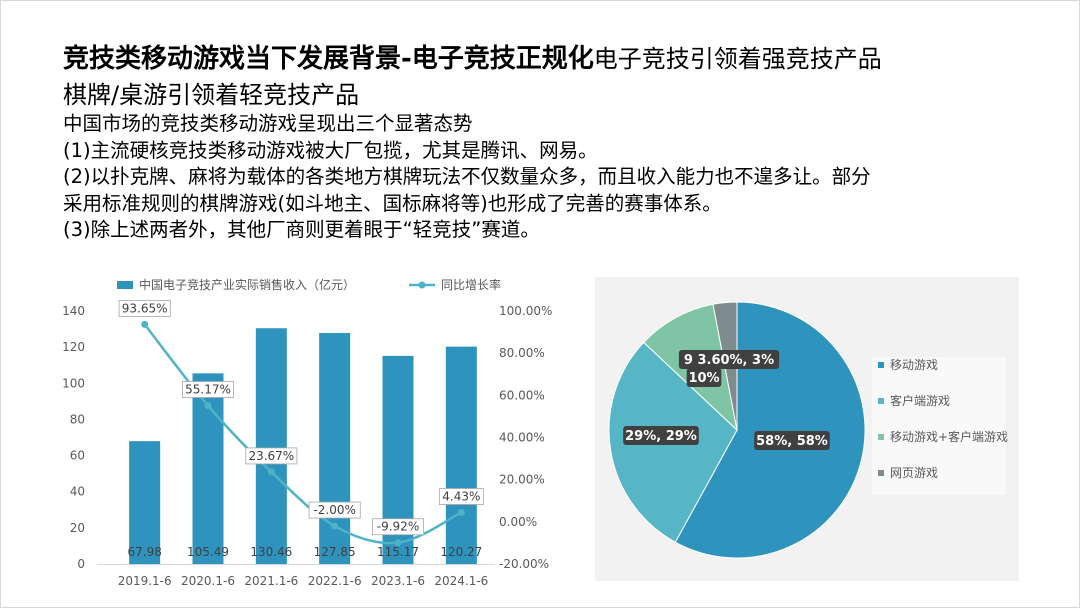  I want to click on body-line: 中国市场的竞技类移动游戏呈现出三个显著态势, so click(268, 123).